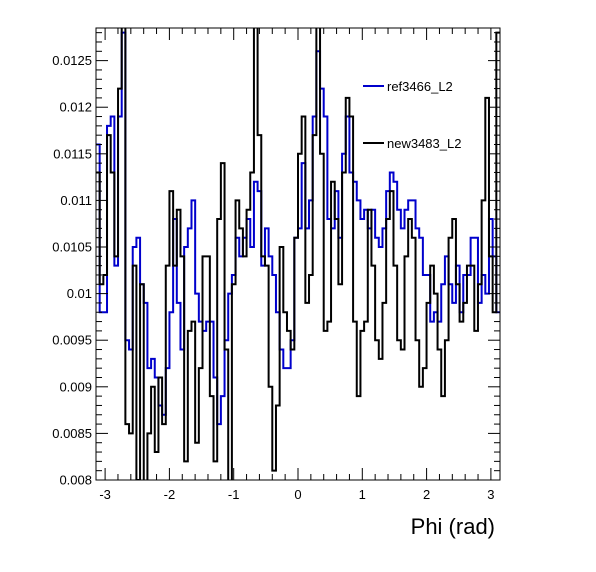  What do you see at coordinates (72, 153) in the screenshot?
I see `y-tick-label: 0.0115` at bounding box center [72, 153].